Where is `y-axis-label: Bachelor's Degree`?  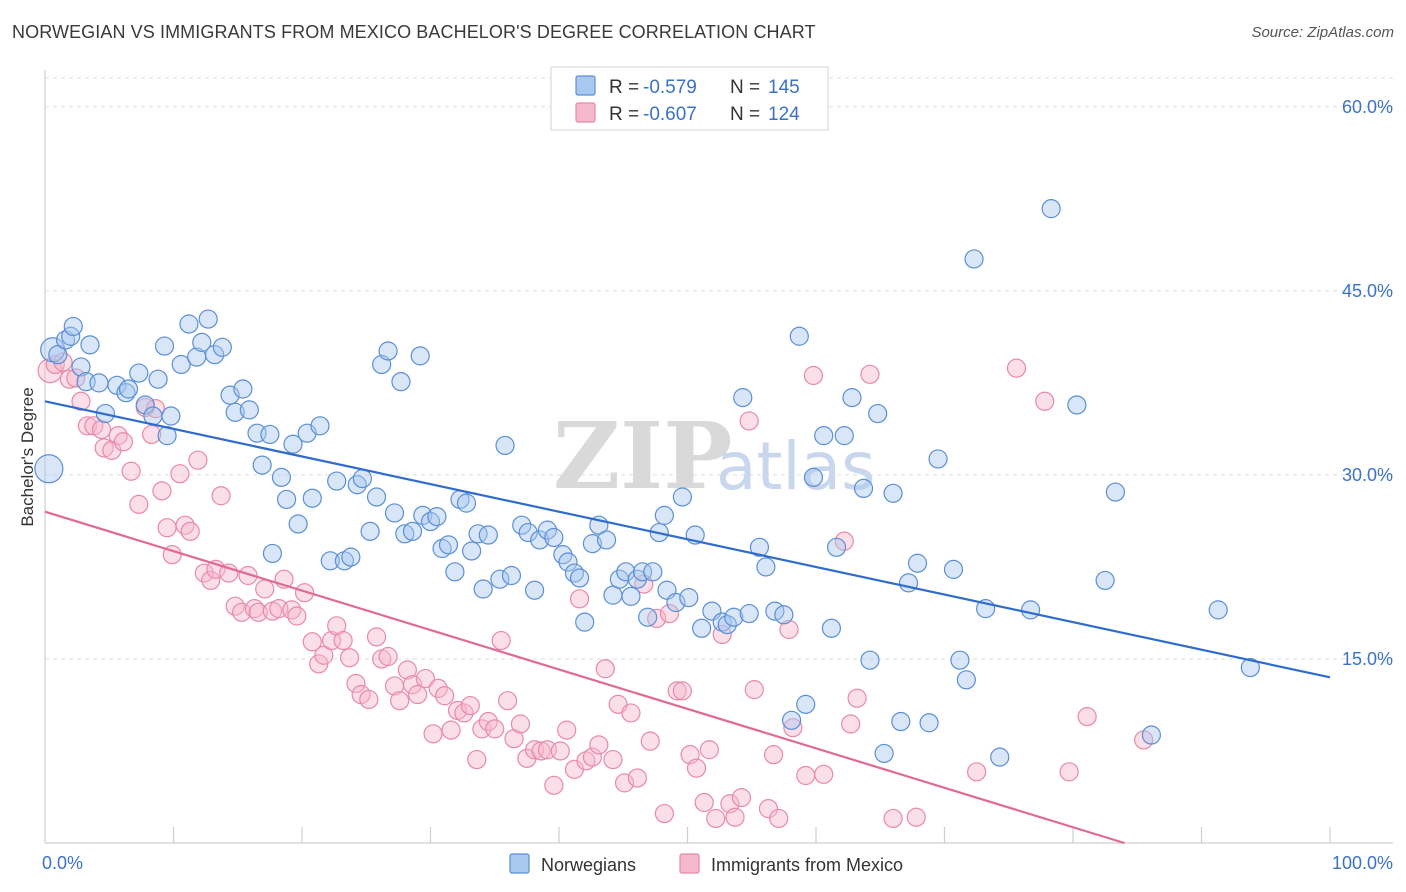
y-axis-label: Bachelor's Degree is located at coordinates (27, 456).